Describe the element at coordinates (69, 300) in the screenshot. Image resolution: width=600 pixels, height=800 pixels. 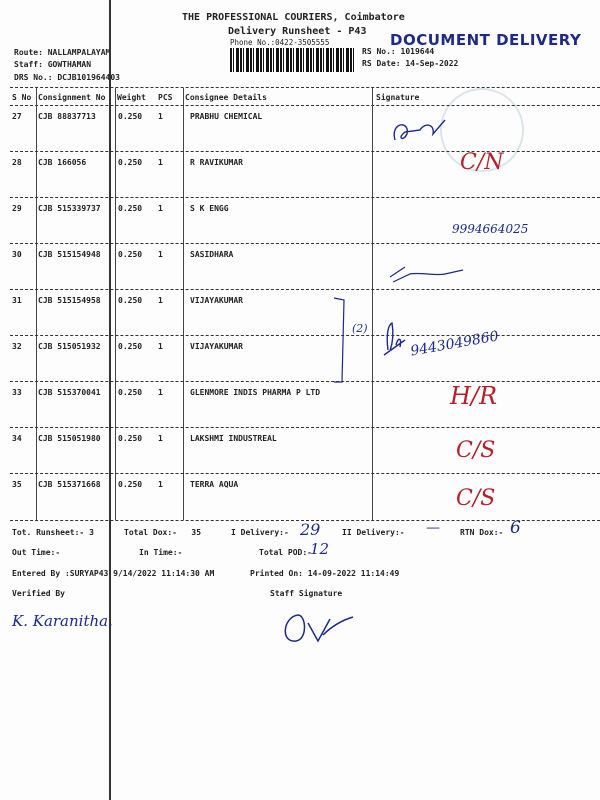
I see `cell-consignment-no: CJB 515154958` at that location.